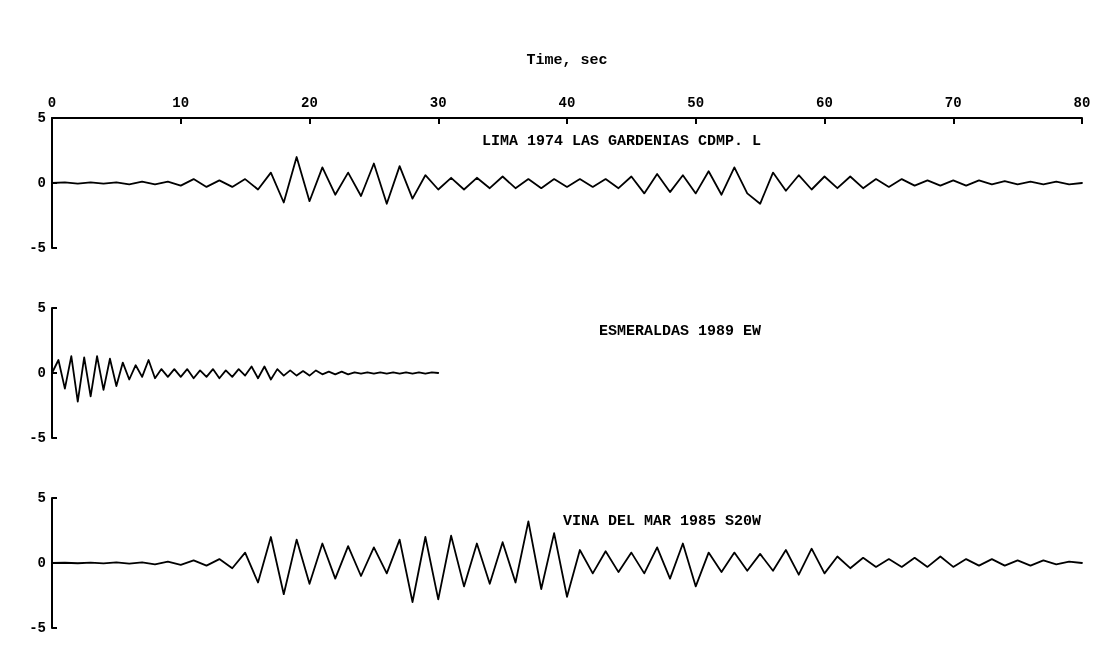  I want to click on x-tick-label: 40, so click(567, 103).